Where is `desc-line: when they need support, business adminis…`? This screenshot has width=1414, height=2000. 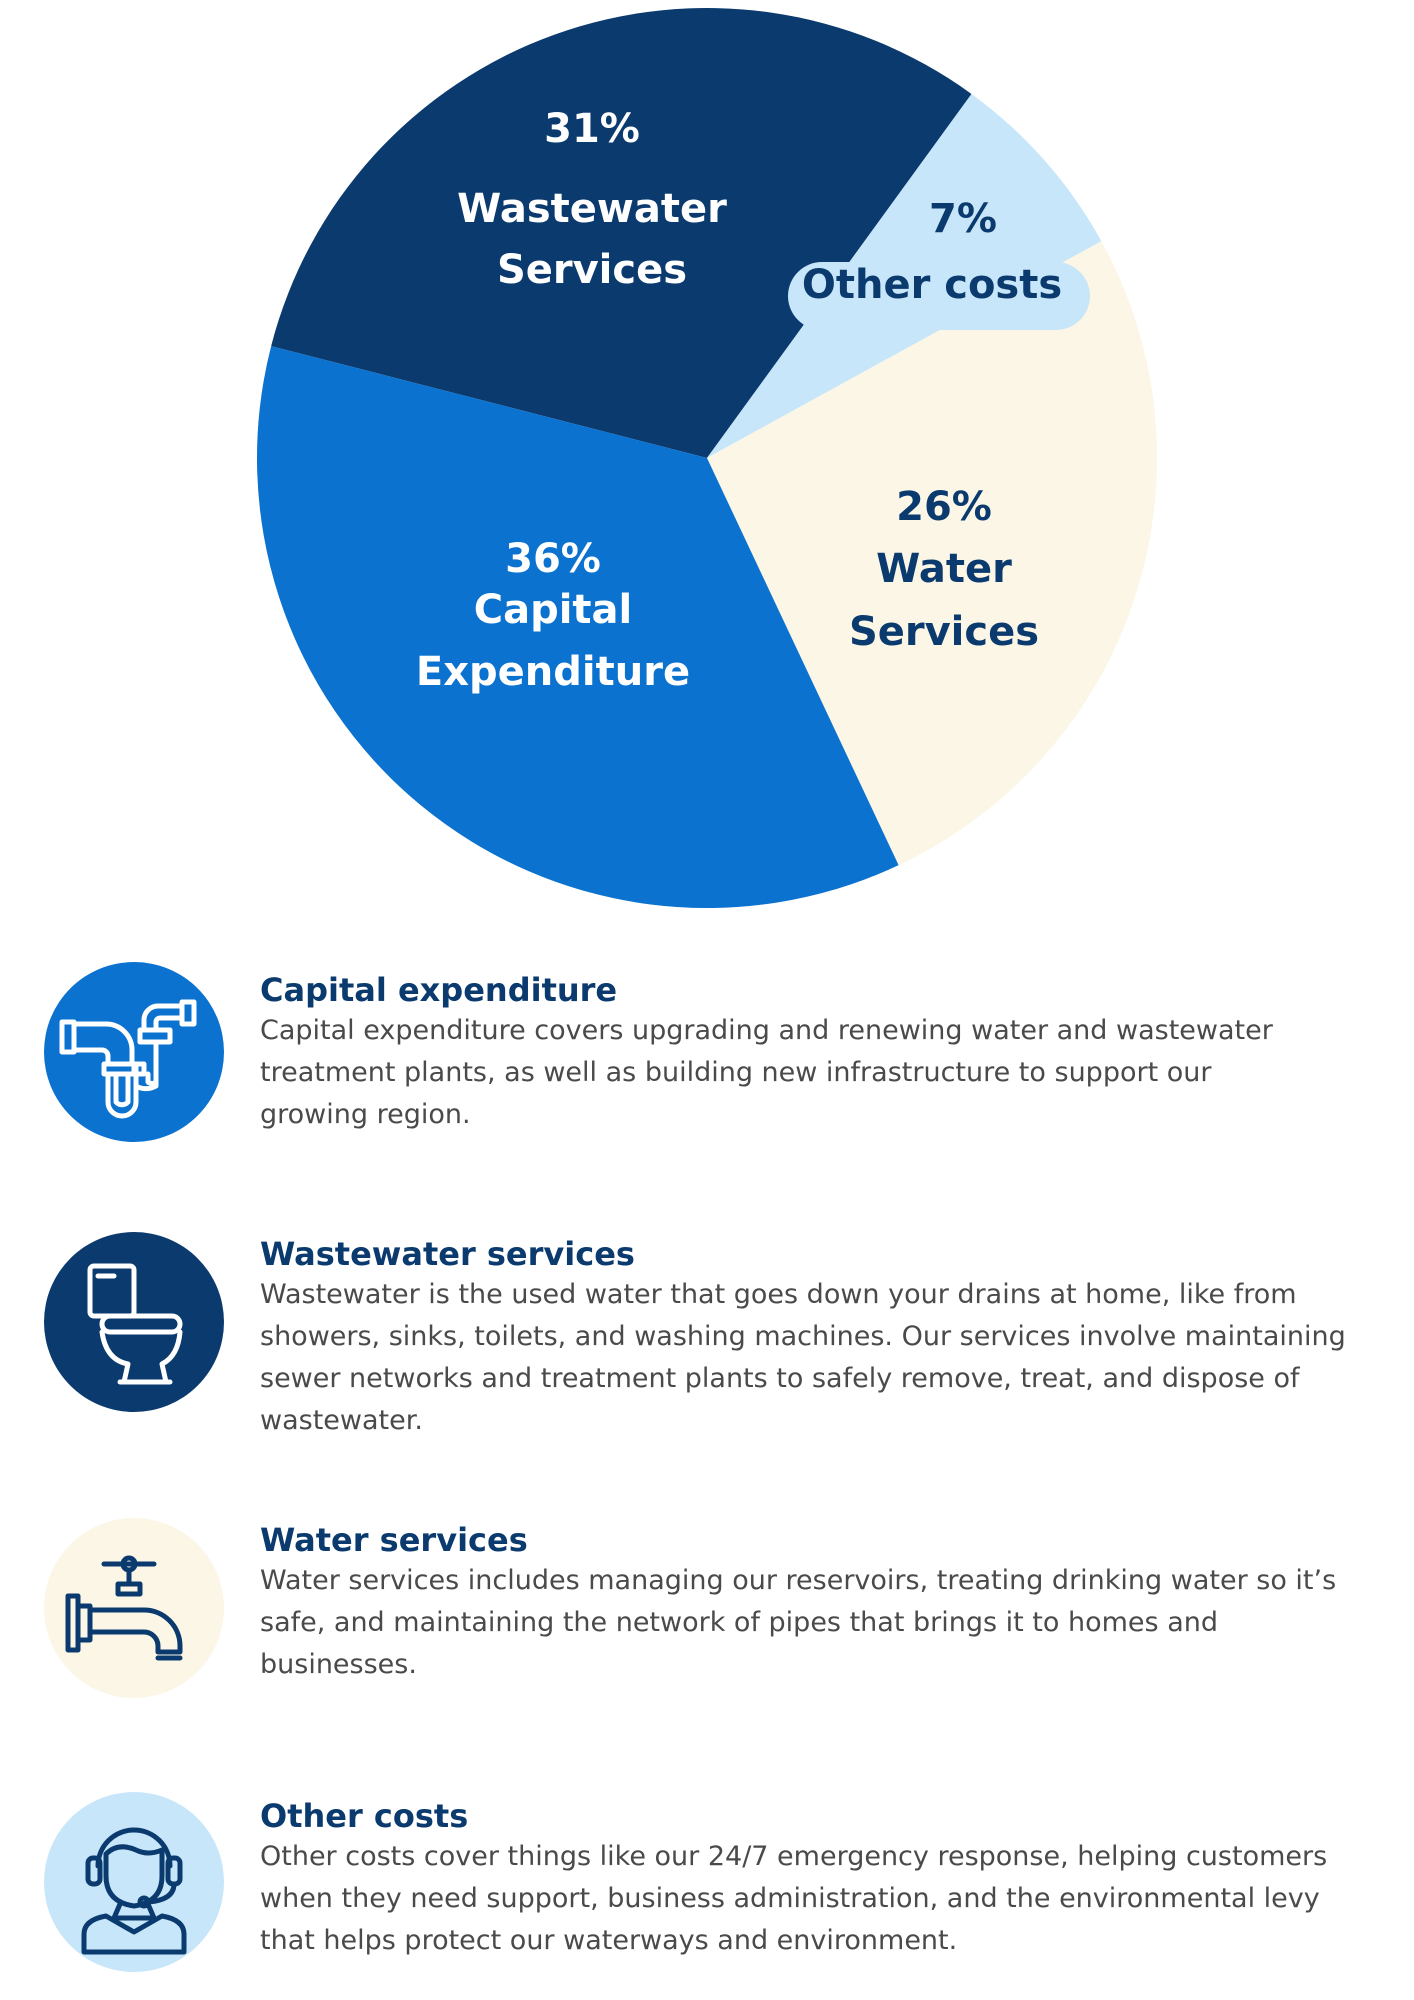
desc-line: when they need support, business adminis… is located at coordinates (790, 1898).